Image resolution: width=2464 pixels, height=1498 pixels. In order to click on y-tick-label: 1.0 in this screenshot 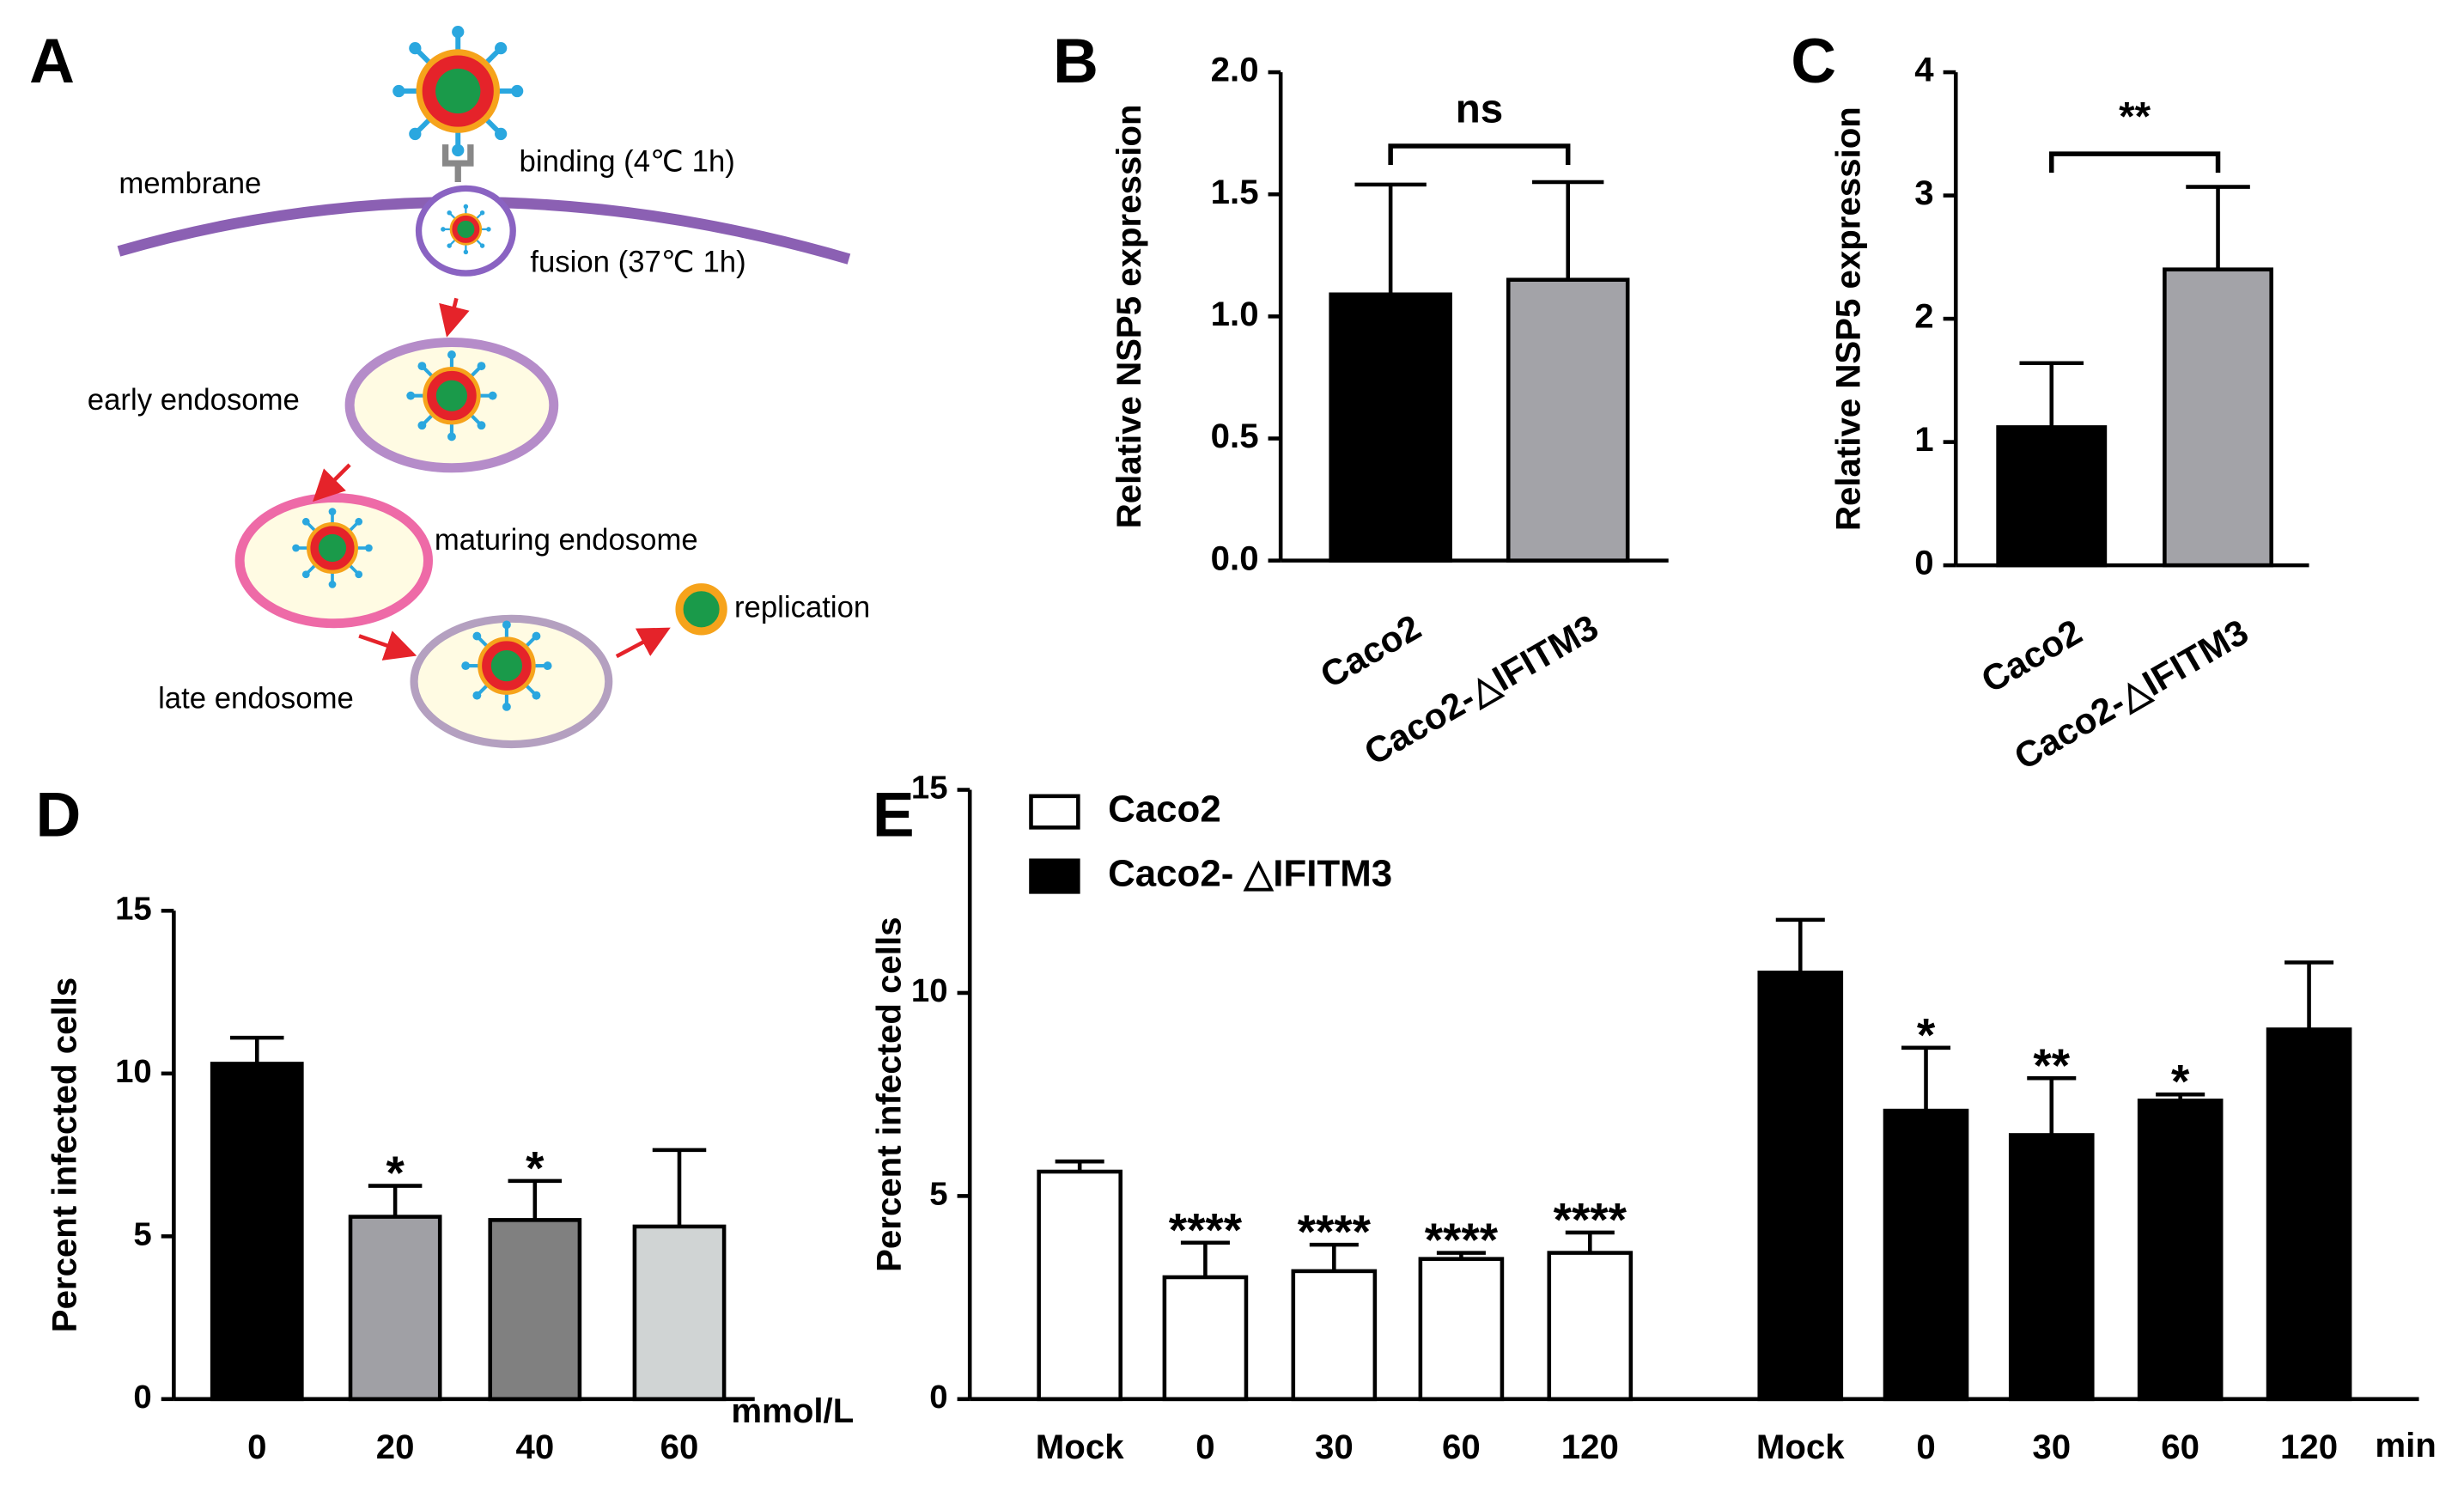, I will do `click(1235, 314)`.